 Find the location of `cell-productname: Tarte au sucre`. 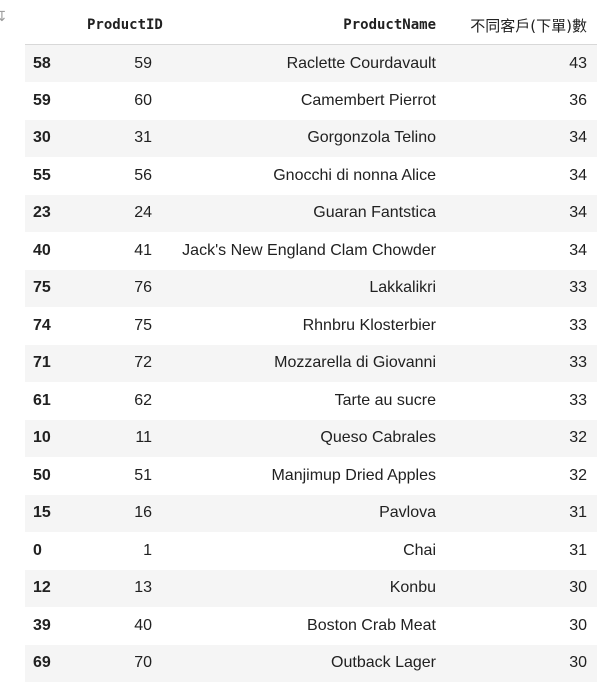

cell-productname: Tarte au sucre is located at coordinates (385, 400).